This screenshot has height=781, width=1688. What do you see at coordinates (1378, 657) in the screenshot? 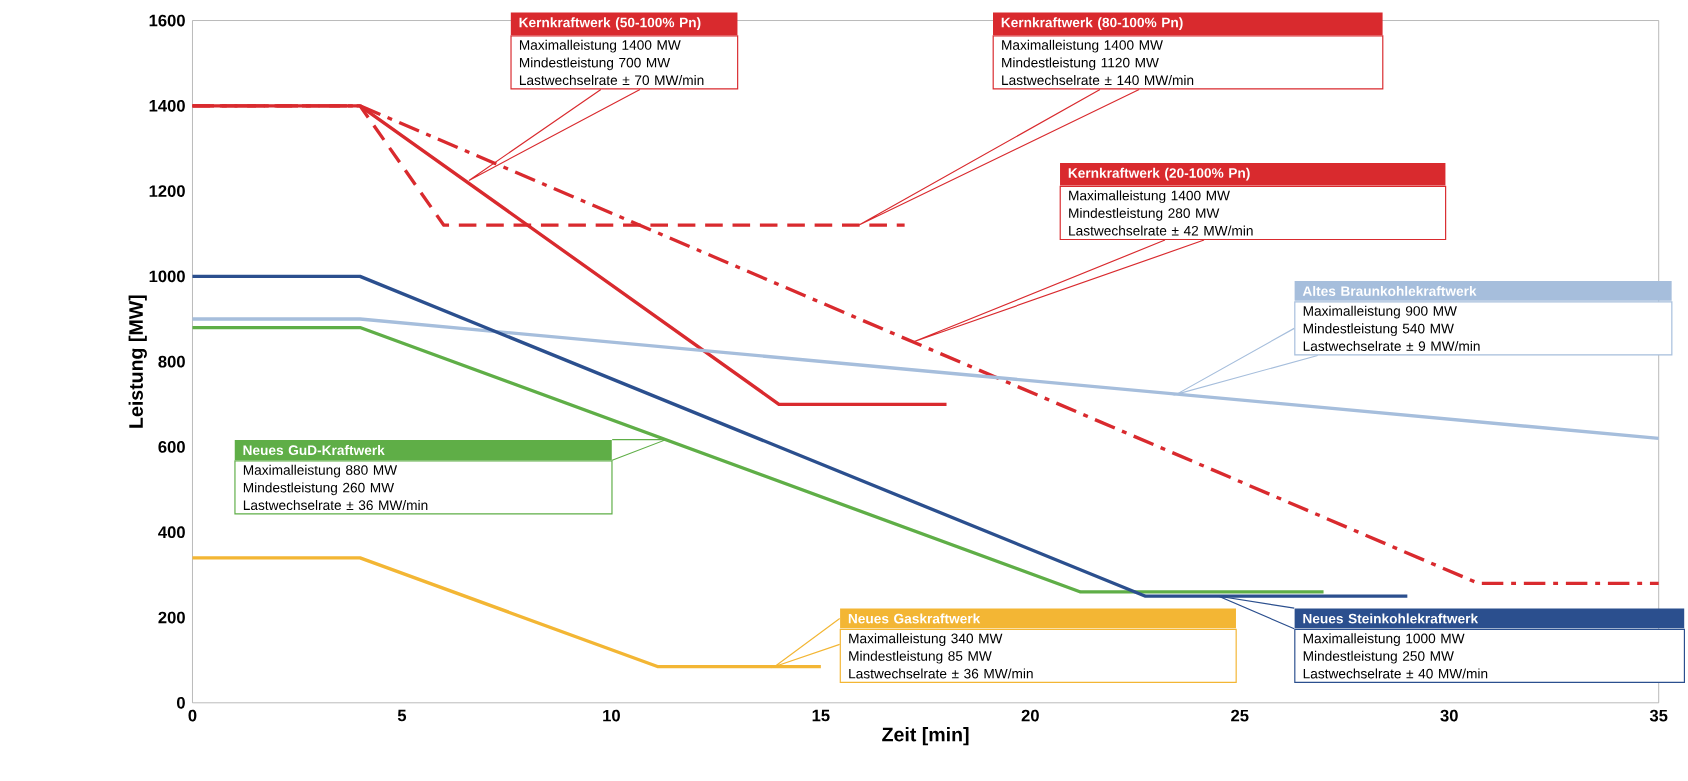
I see `annotation: Mindestleistung 250 MW` at bounding box center [1378, 657].